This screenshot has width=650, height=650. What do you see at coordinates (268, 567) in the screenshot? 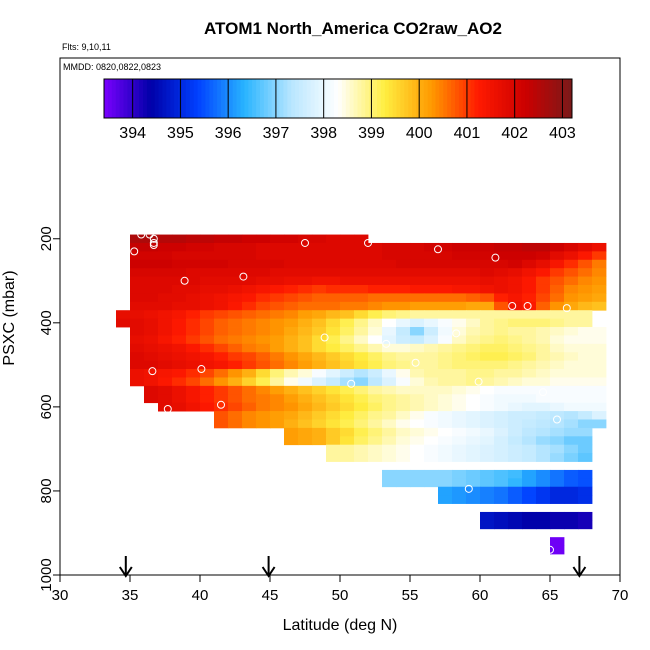
I see `down-arrow-icon` at bounding box center [268, 567].